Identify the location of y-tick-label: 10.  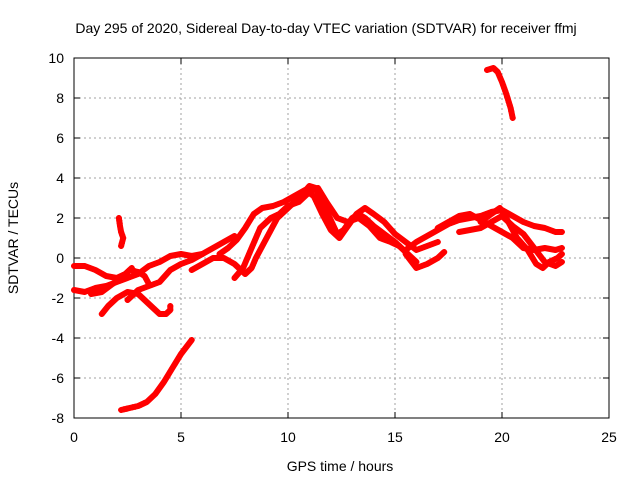
(56, 58).